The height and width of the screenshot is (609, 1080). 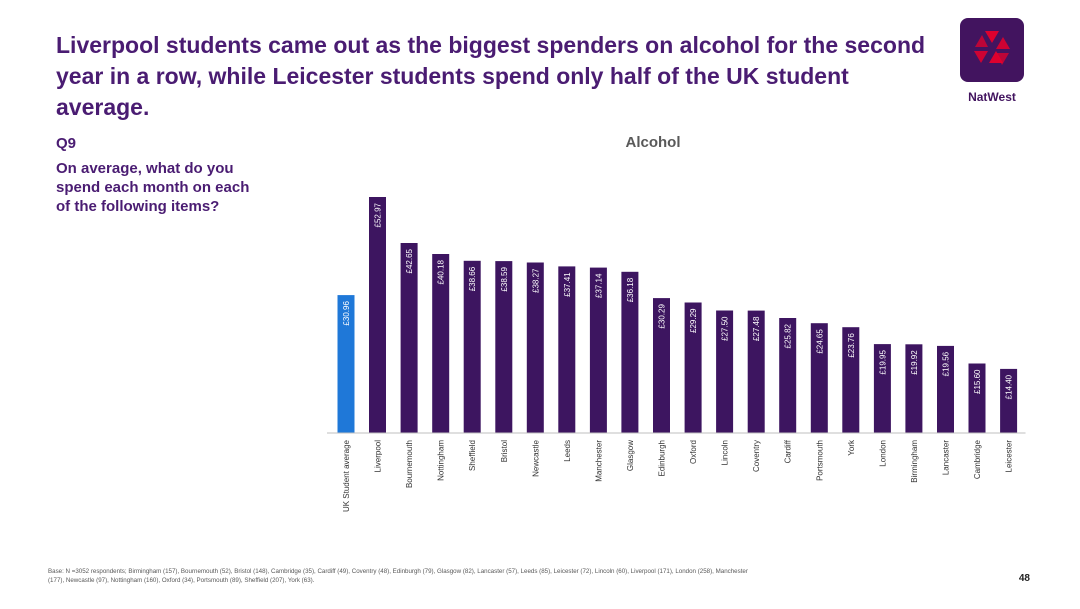 What do you see at coordinates (441, 271) in the screenshot?
I see `data-label: £40.18` at bounding box center [441, 271].